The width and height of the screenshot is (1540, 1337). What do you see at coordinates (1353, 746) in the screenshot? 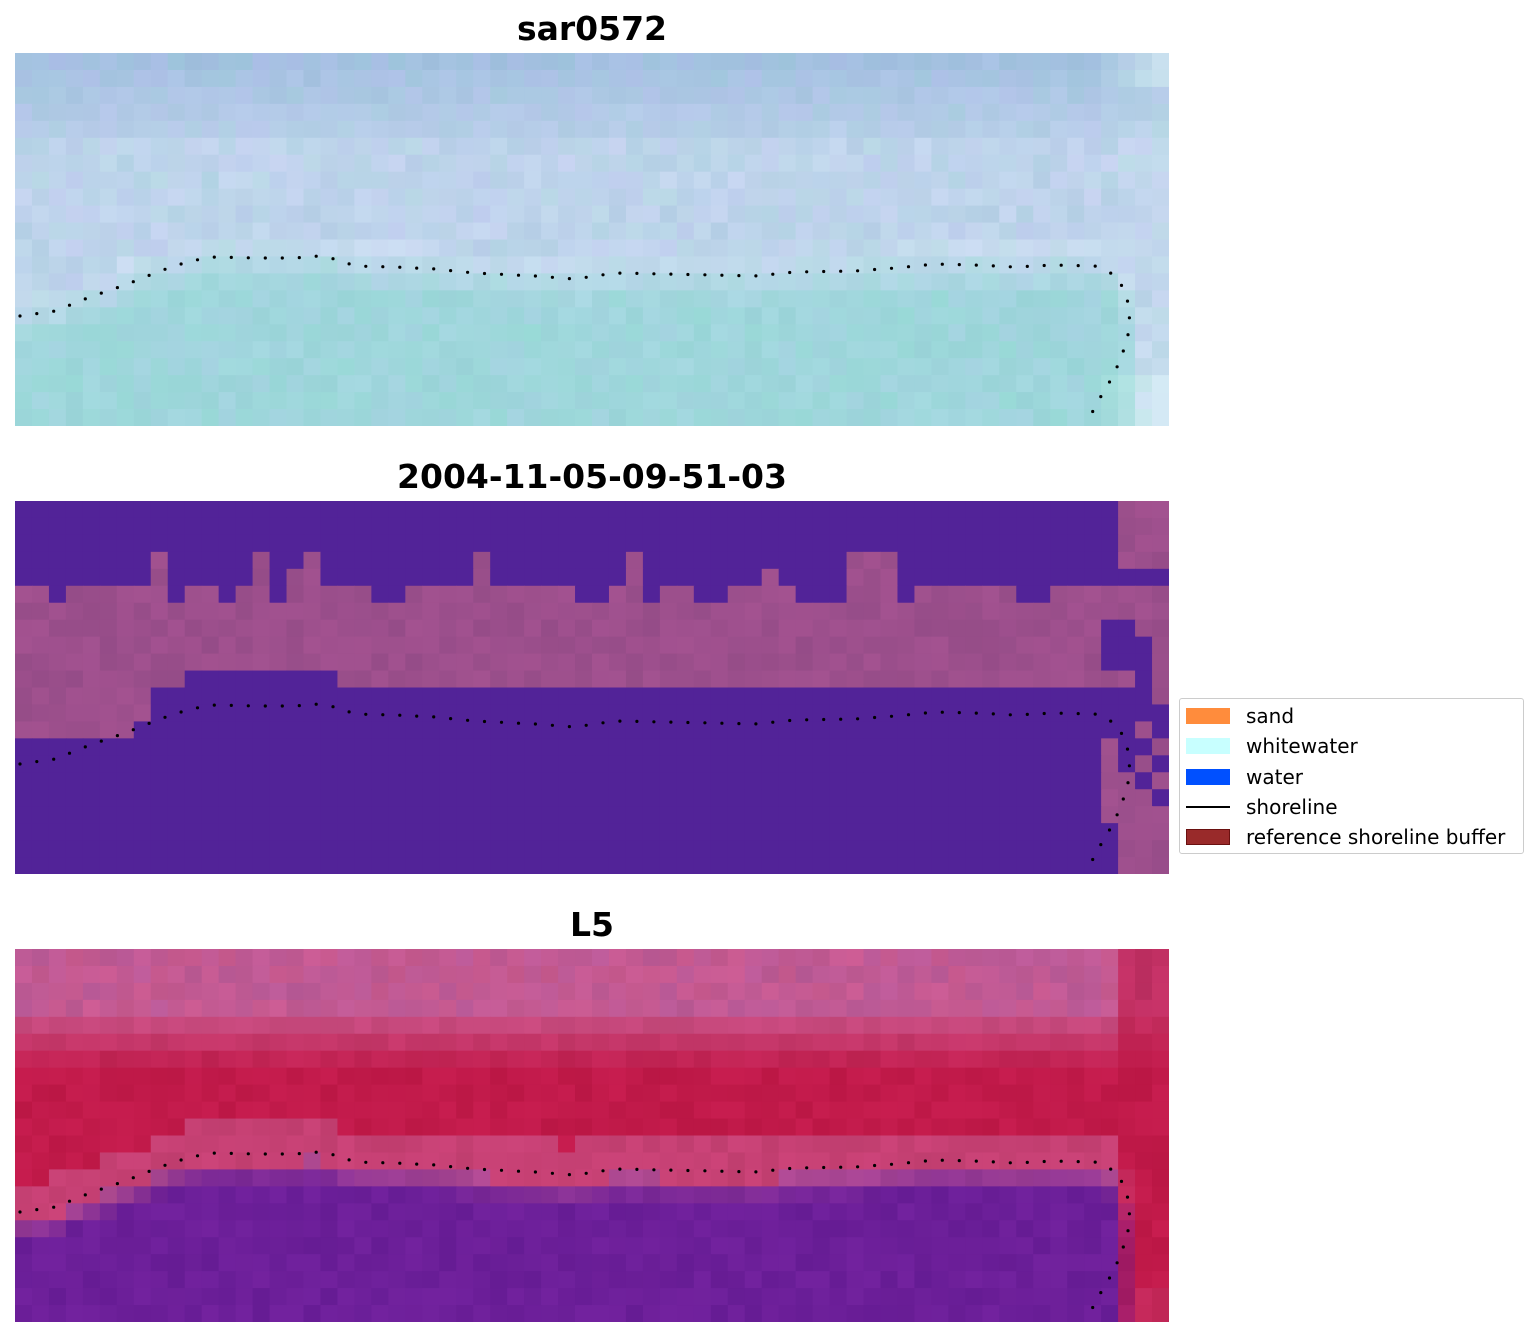
I see `legend-item-whitewater: whitewater` at bounding box center [1353, 746].